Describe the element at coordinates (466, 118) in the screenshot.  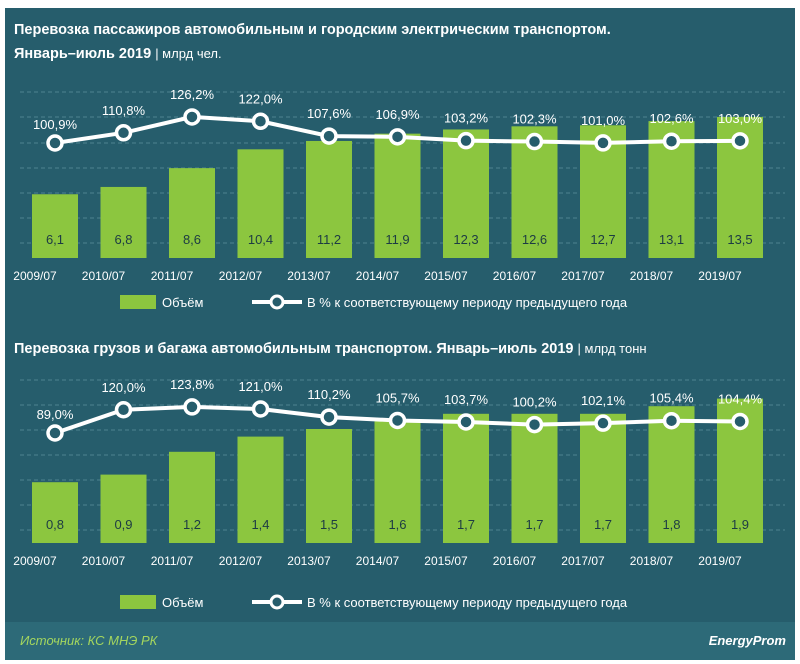
I see `line-label: 103,2%` at that location.